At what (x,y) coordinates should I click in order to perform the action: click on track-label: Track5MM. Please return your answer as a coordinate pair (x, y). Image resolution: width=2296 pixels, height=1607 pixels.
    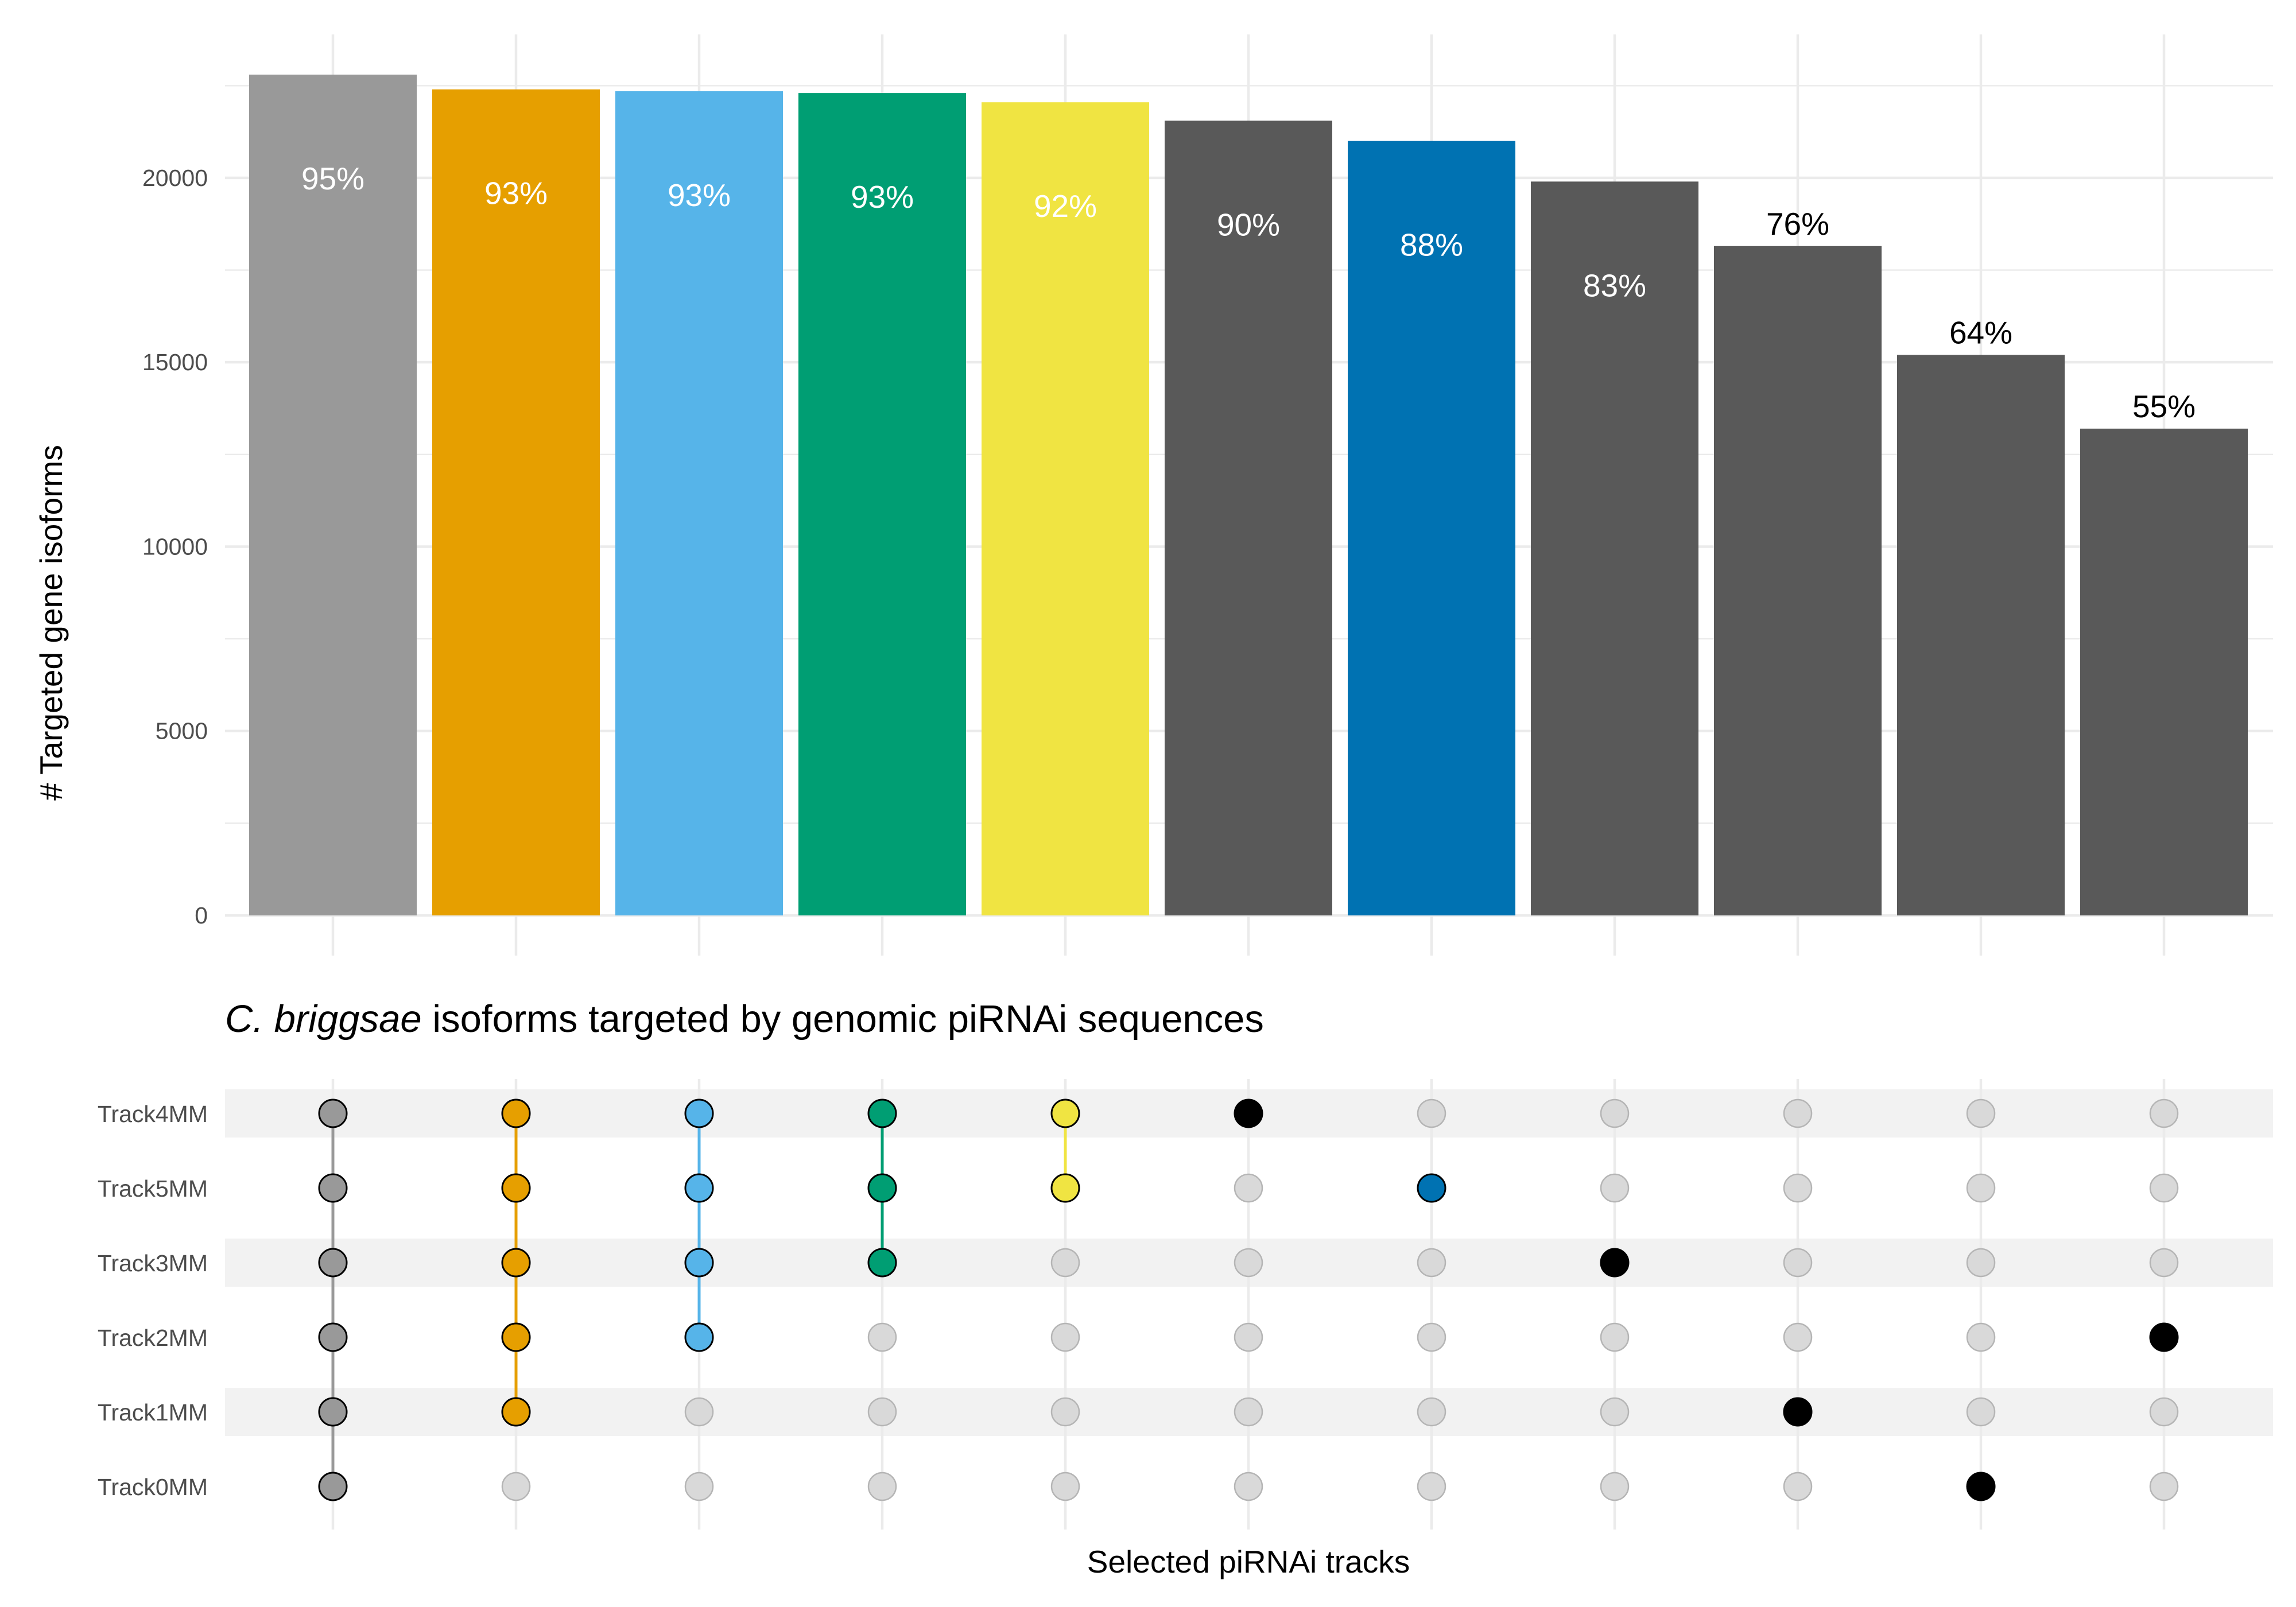
    Looking at the image, I should click on (153, 1188).